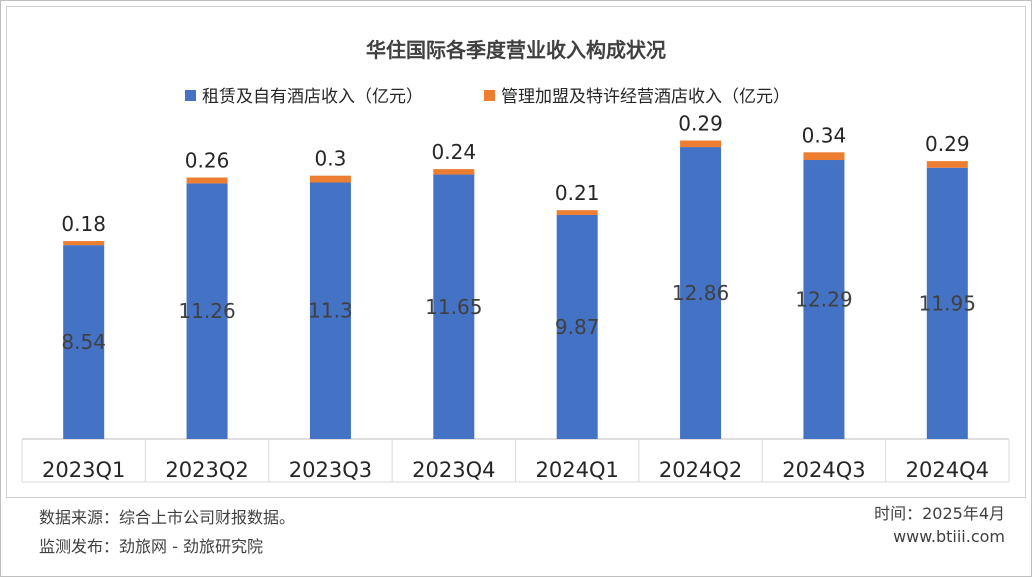 This screenshot has width=1032, height=577. Describe the element at coordinates (577, 470) in the screenshot. I see `x-tick-label: 2024Q1` at that location.